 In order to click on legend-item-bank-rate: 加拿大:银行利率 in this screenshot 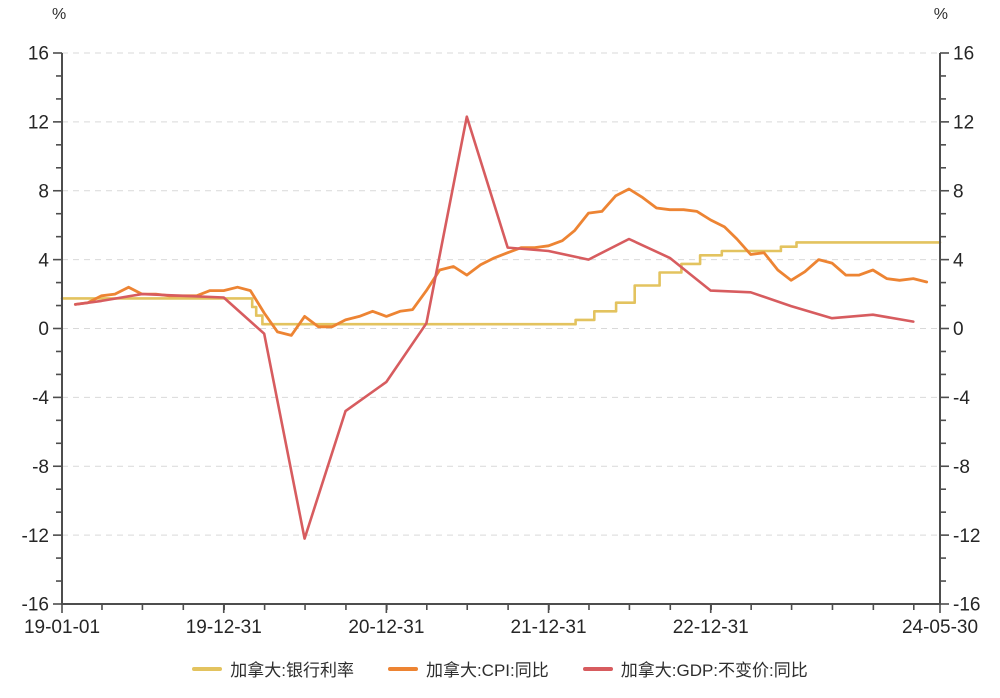, I will do `click(273, 668)`.